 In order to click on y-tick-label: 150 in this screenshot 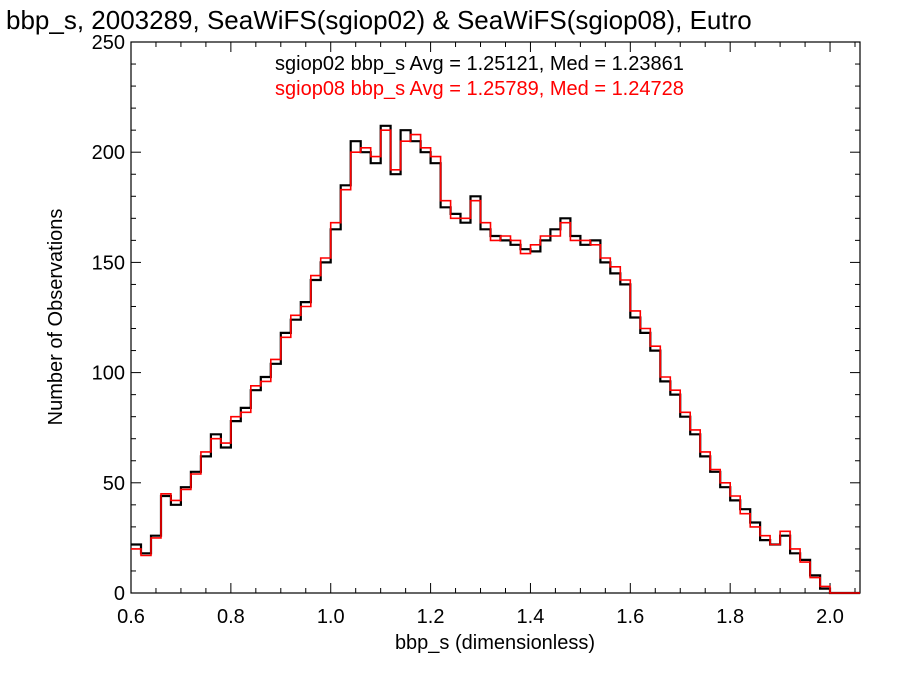, I will do `click(108, 263)`.